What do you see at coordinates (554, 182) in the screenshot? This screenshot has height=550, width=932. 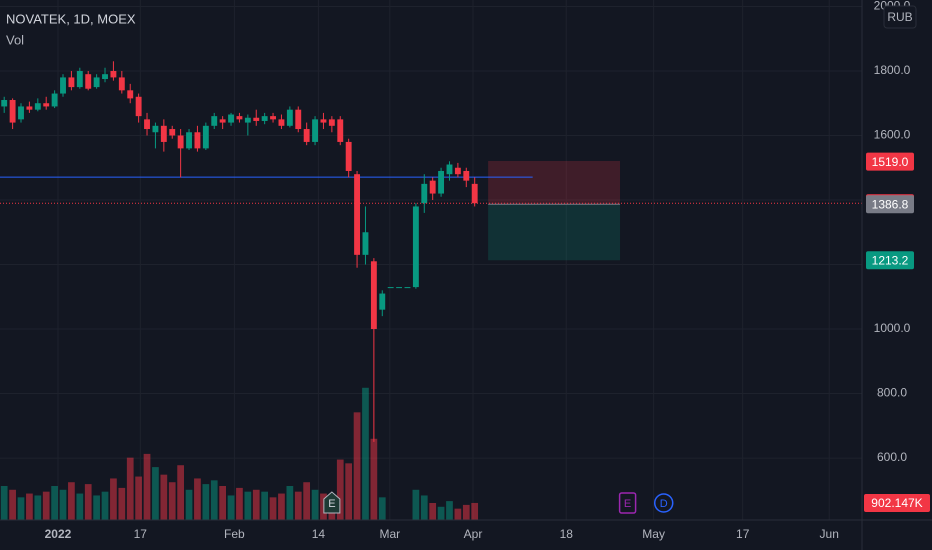 I see `risk-zone` at bounding box center [554, 182].